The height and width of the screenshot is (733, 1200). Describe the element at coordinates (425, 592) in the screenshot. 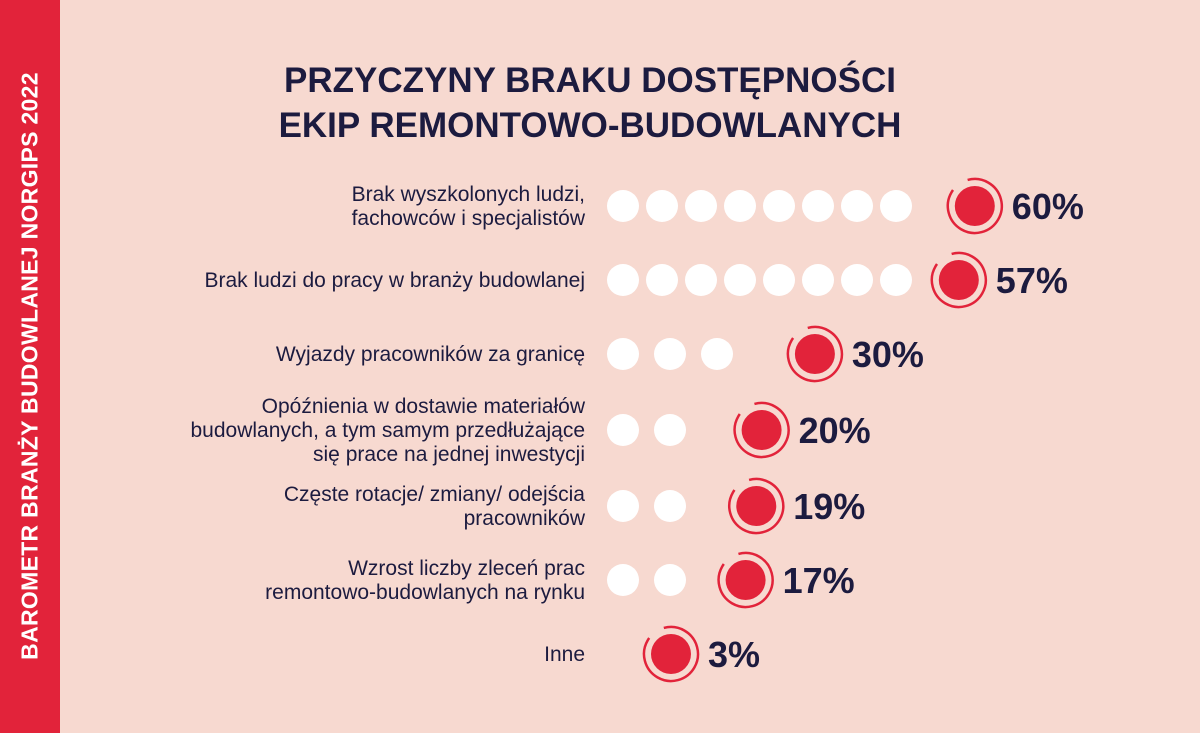

I see `category-label: remontowo-budowlanych na rynku` at that location.